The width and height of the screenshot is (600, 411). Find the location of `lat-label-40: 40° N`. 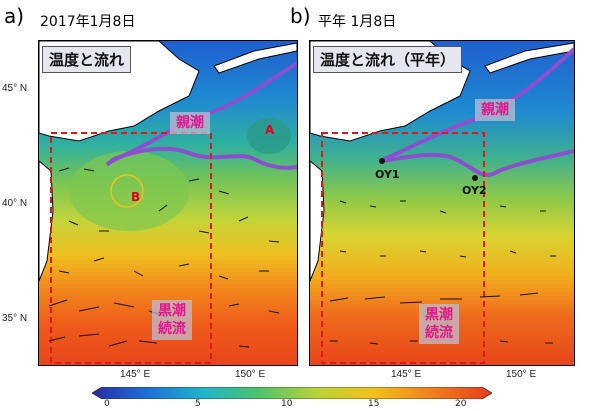

lat-label-40: 40° N is located at coordinates (15, 203).